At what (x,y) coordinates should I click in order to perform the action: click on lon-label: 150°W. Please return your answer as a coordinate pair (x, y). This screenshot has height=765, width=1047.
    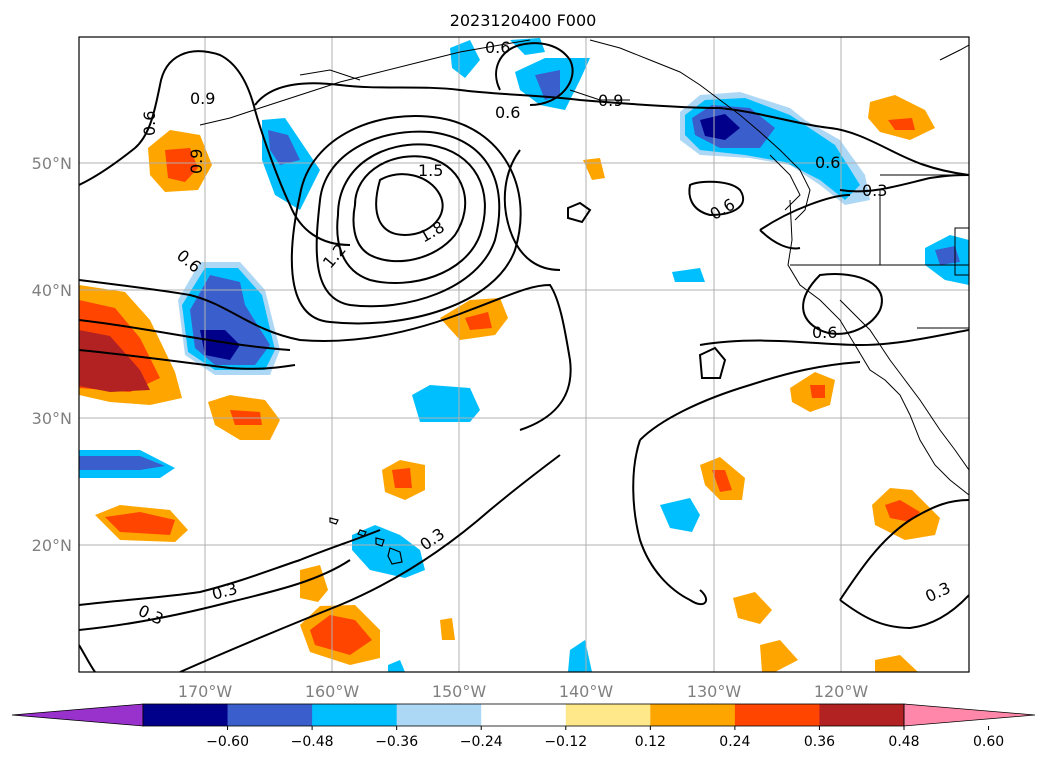
    Looking at the image, I should click on (459, 691).